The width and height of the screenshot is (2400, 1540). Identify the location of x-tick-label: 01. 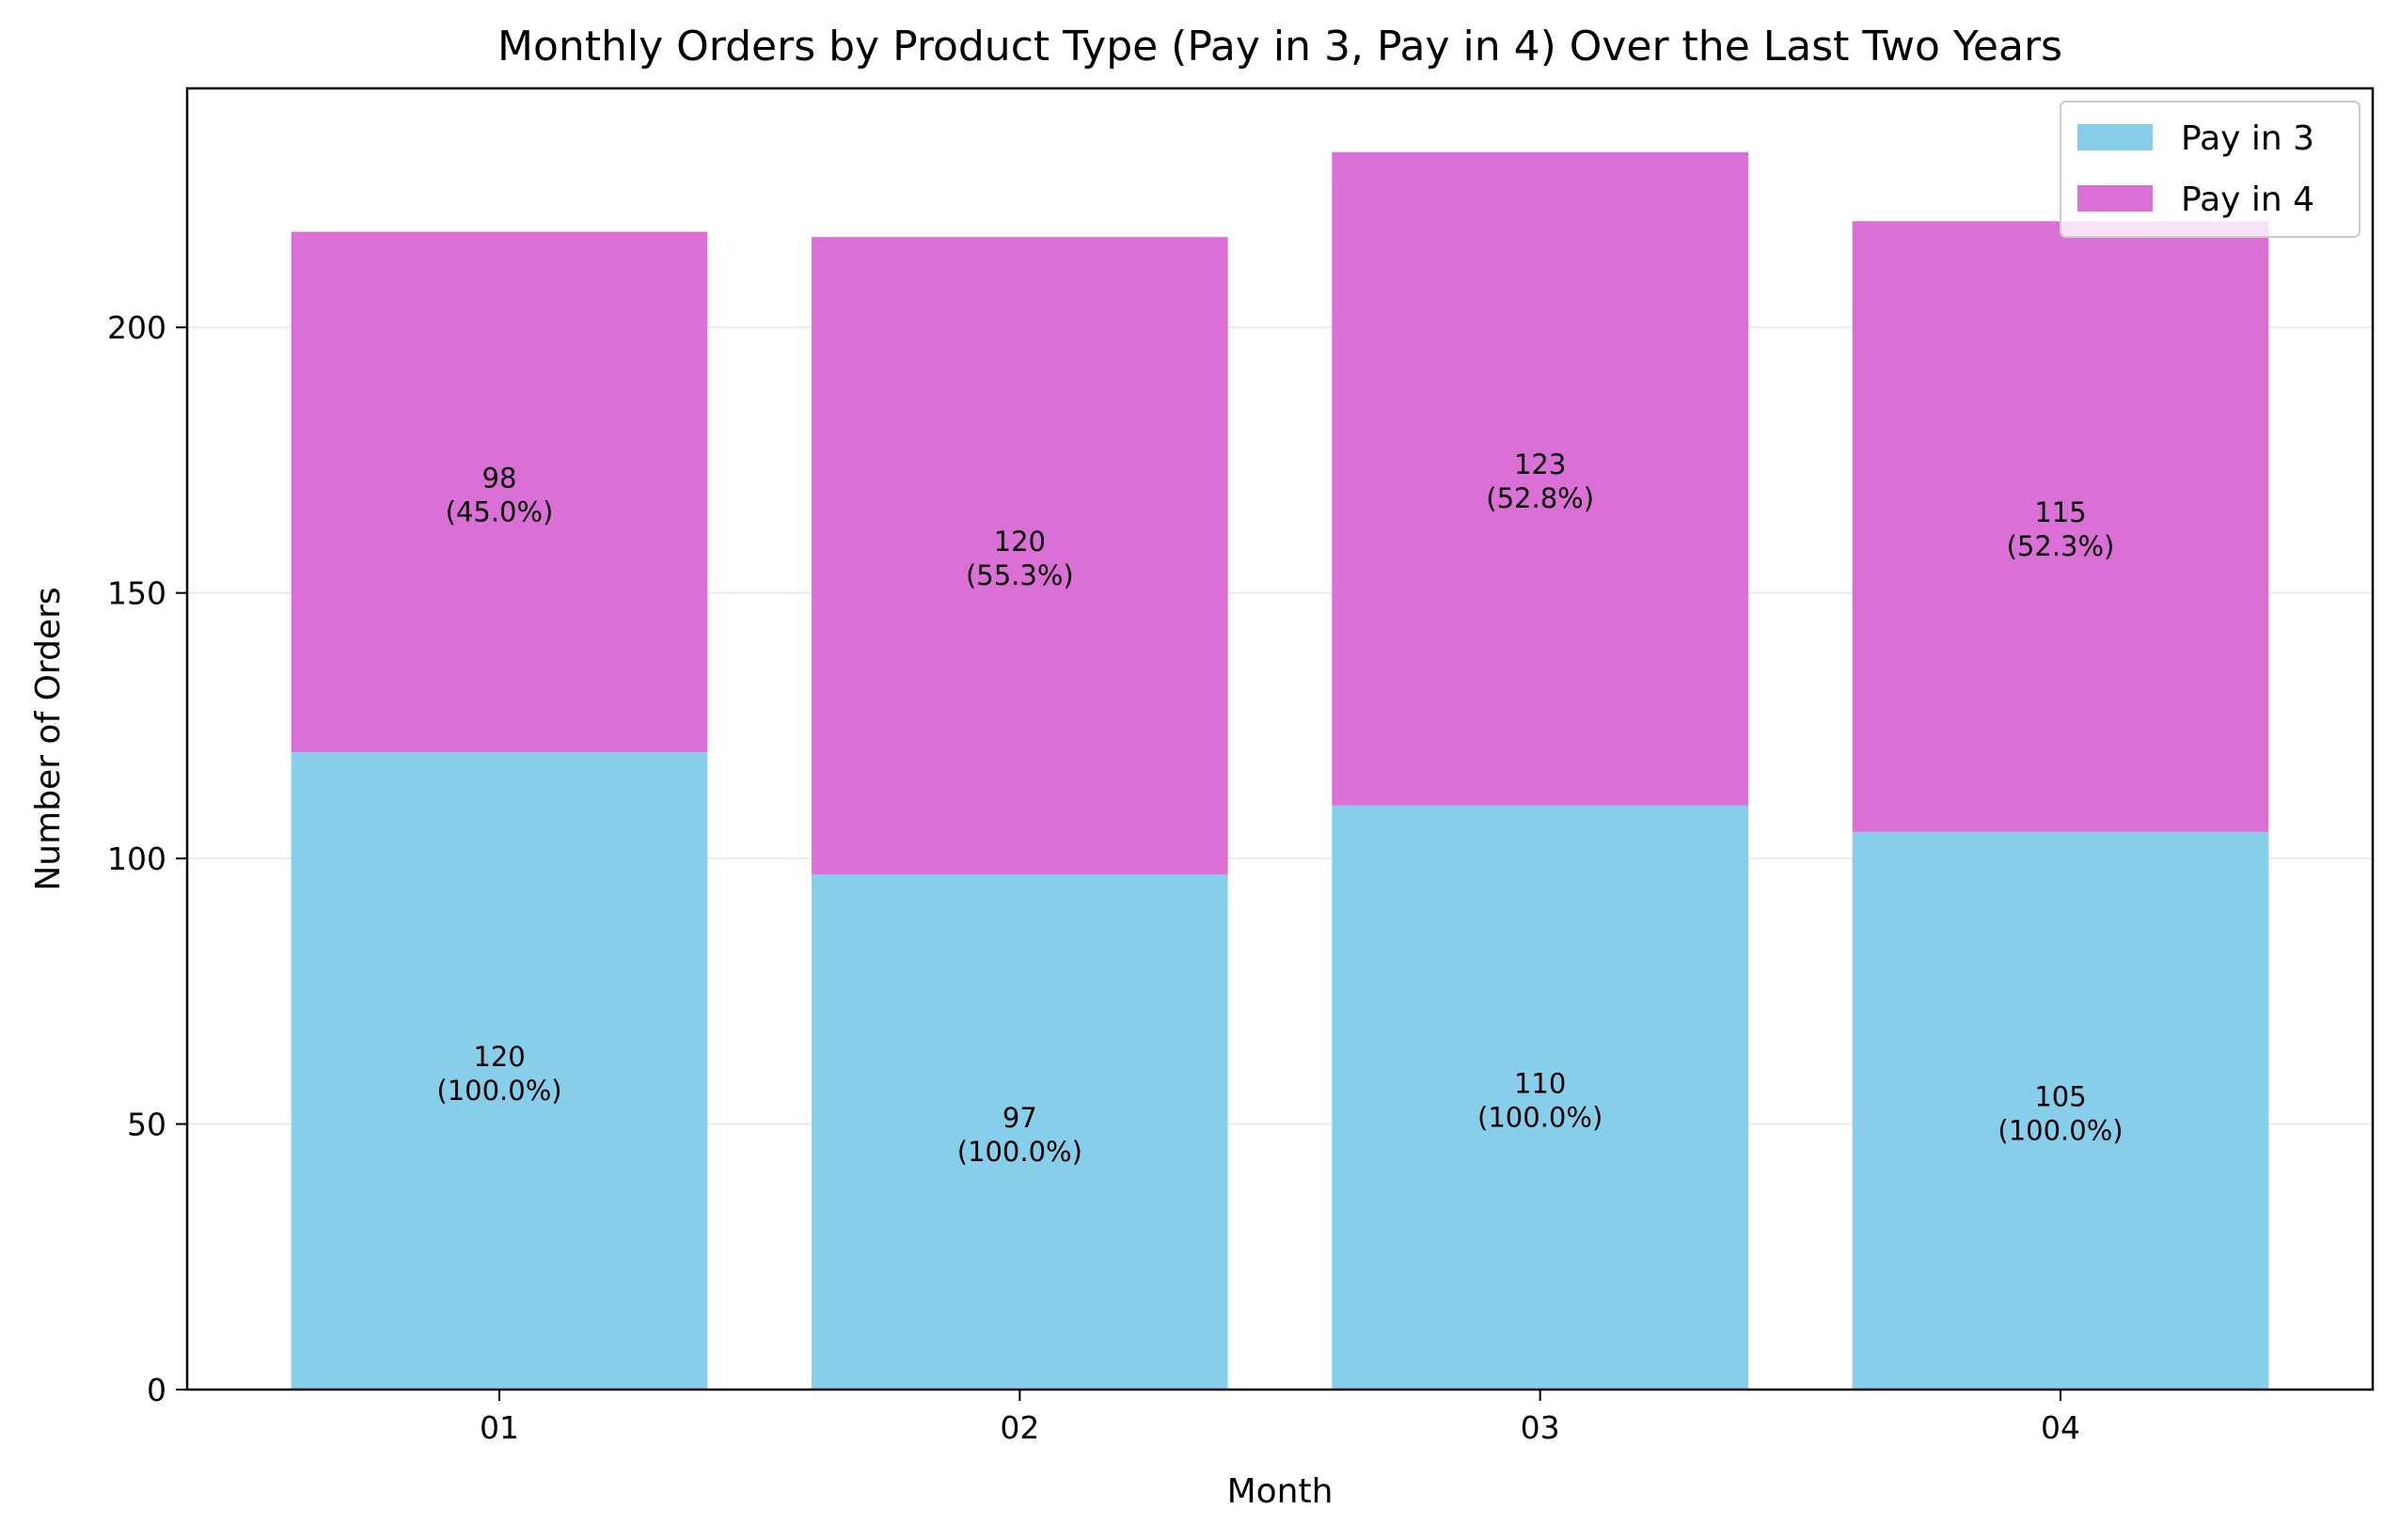
(499, 1428).